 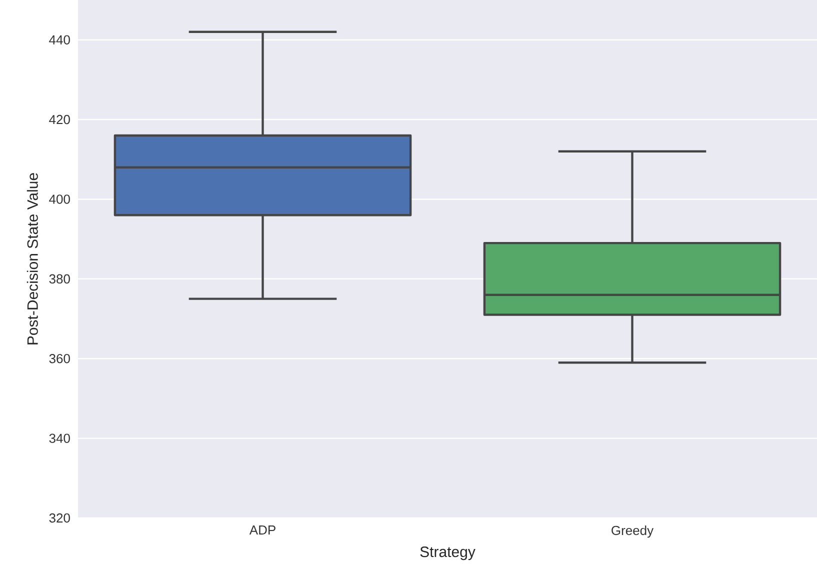 What do you see at coordinates (59, 359) in the screenshot?
I see `y-tick-label: 360` at bounding box center [59, 359].